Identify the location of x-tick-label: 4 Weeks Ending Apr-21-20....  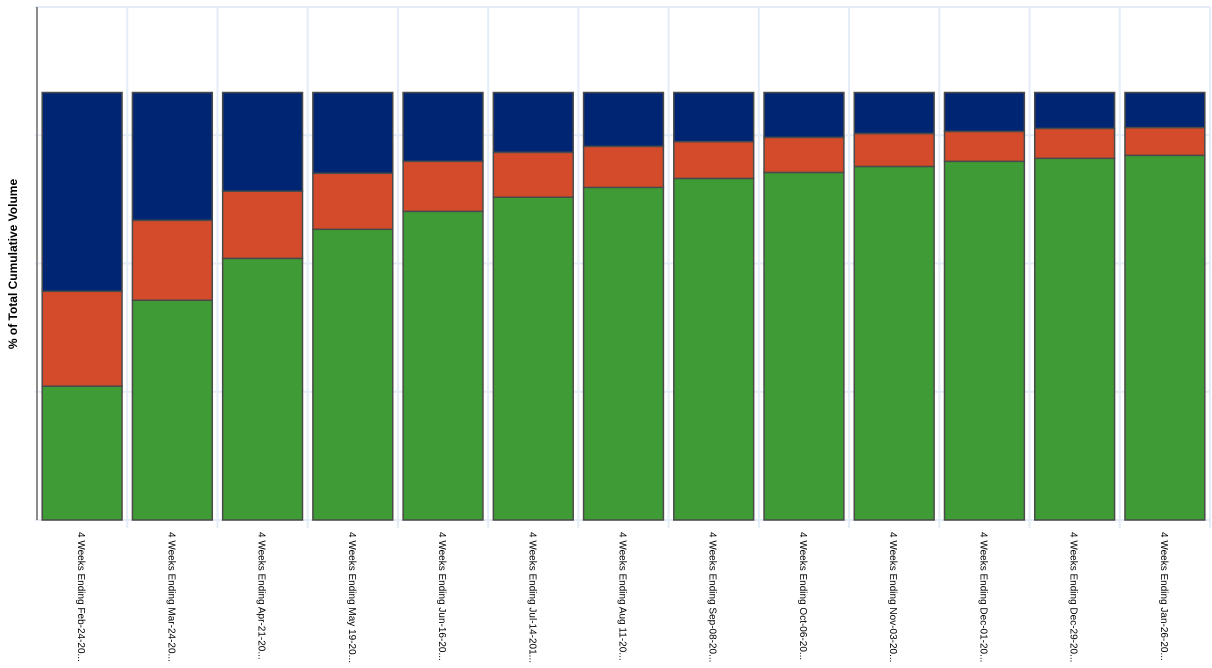
(261, 596).